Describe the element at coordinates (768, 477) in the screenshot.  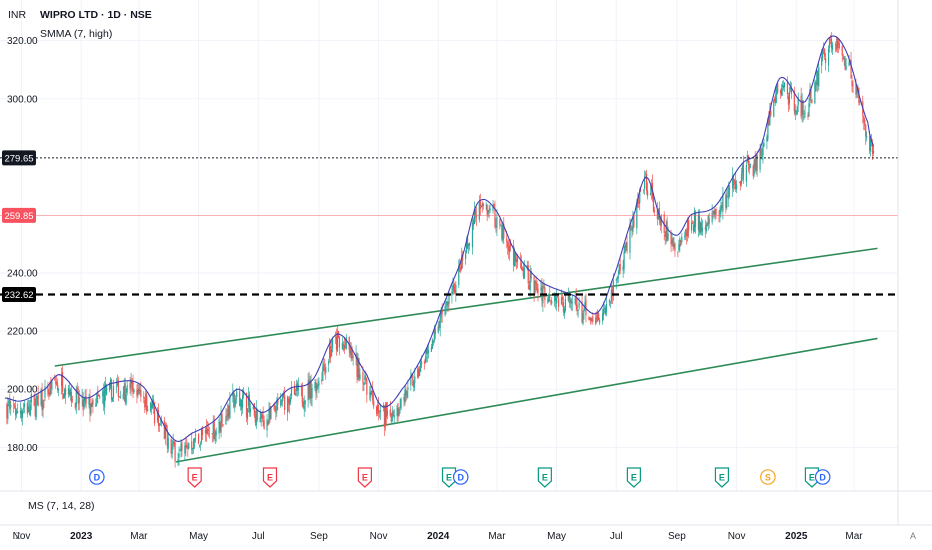
I see `split-marker: S` at that location.